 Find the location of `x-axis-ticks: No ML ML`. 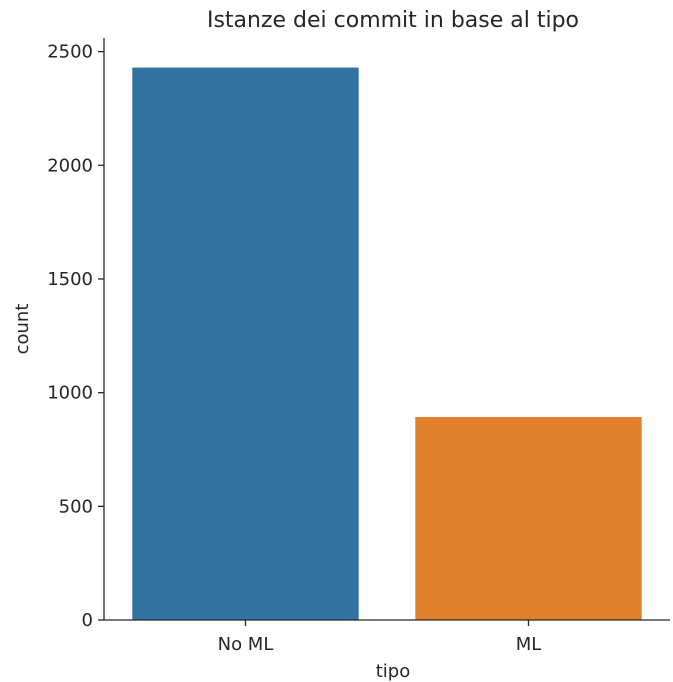

x-axis-ticks: No ML ML is located at coordinates (380, 637).